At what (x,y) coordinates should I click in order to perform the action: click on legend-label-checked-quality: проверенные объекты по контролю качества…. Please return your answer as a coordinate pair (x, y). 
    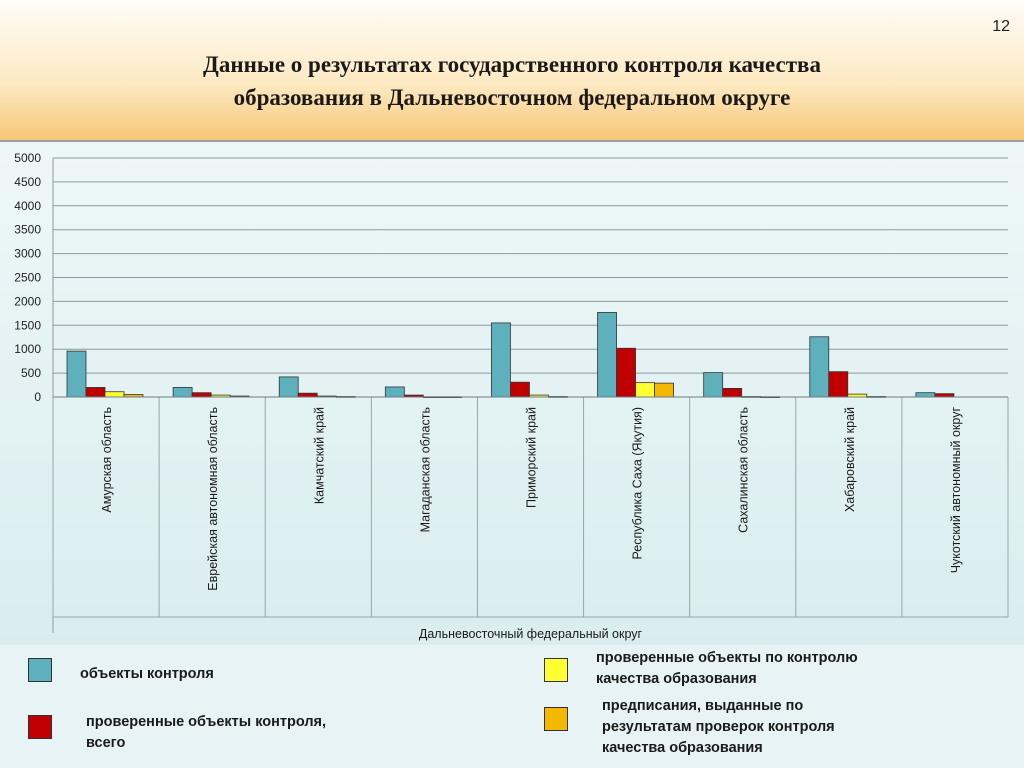
    Looking at the image, I should click on (727, 669).